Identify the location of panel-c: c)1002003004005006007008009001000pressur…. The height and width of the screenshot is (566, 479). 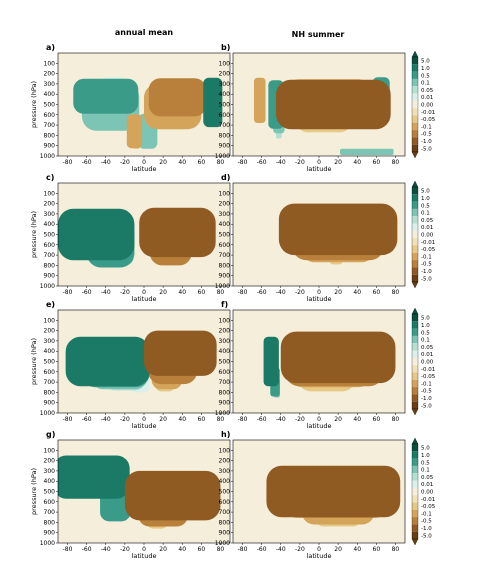
(130, 238).